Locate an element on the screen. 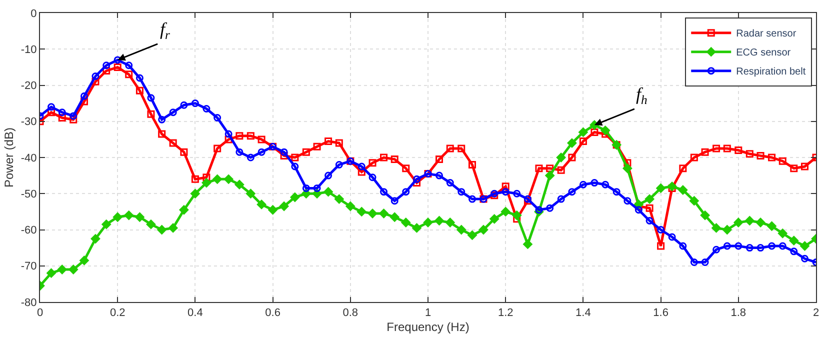 The height and width of the screenshot is (340, 827). x-tick-label: 0.6 is located at coordinates (272, 313).